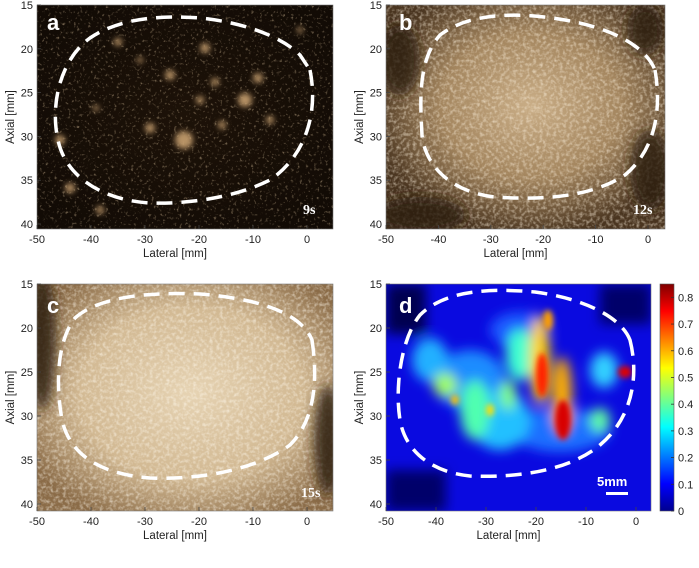  I want to click on colorbar-tick-label: 0.5, so click(685, 378).